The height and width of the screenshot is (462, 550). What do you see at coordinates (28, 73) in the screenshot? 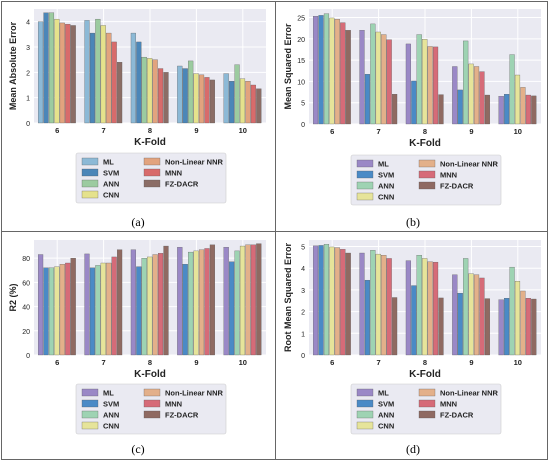
I see `y-tick-label: 2` at bounding box center [28, 73].